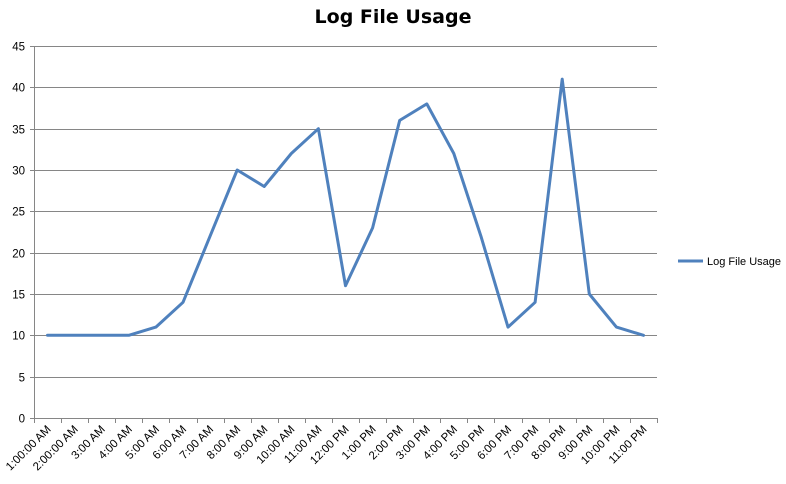 This screenshot has width=786, height=484. I want to click on y-tick-label: 0, so click(22, 420).